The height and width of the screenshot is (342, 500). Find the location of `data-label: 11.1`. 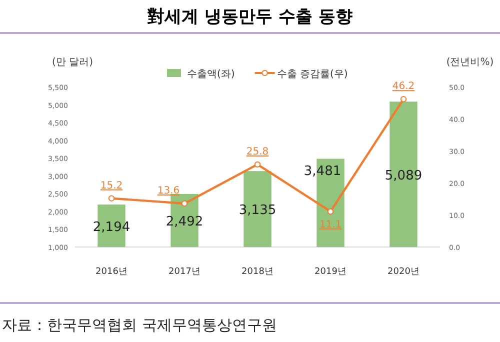

data-label: 11.1 is located at coordinates (330, 224).